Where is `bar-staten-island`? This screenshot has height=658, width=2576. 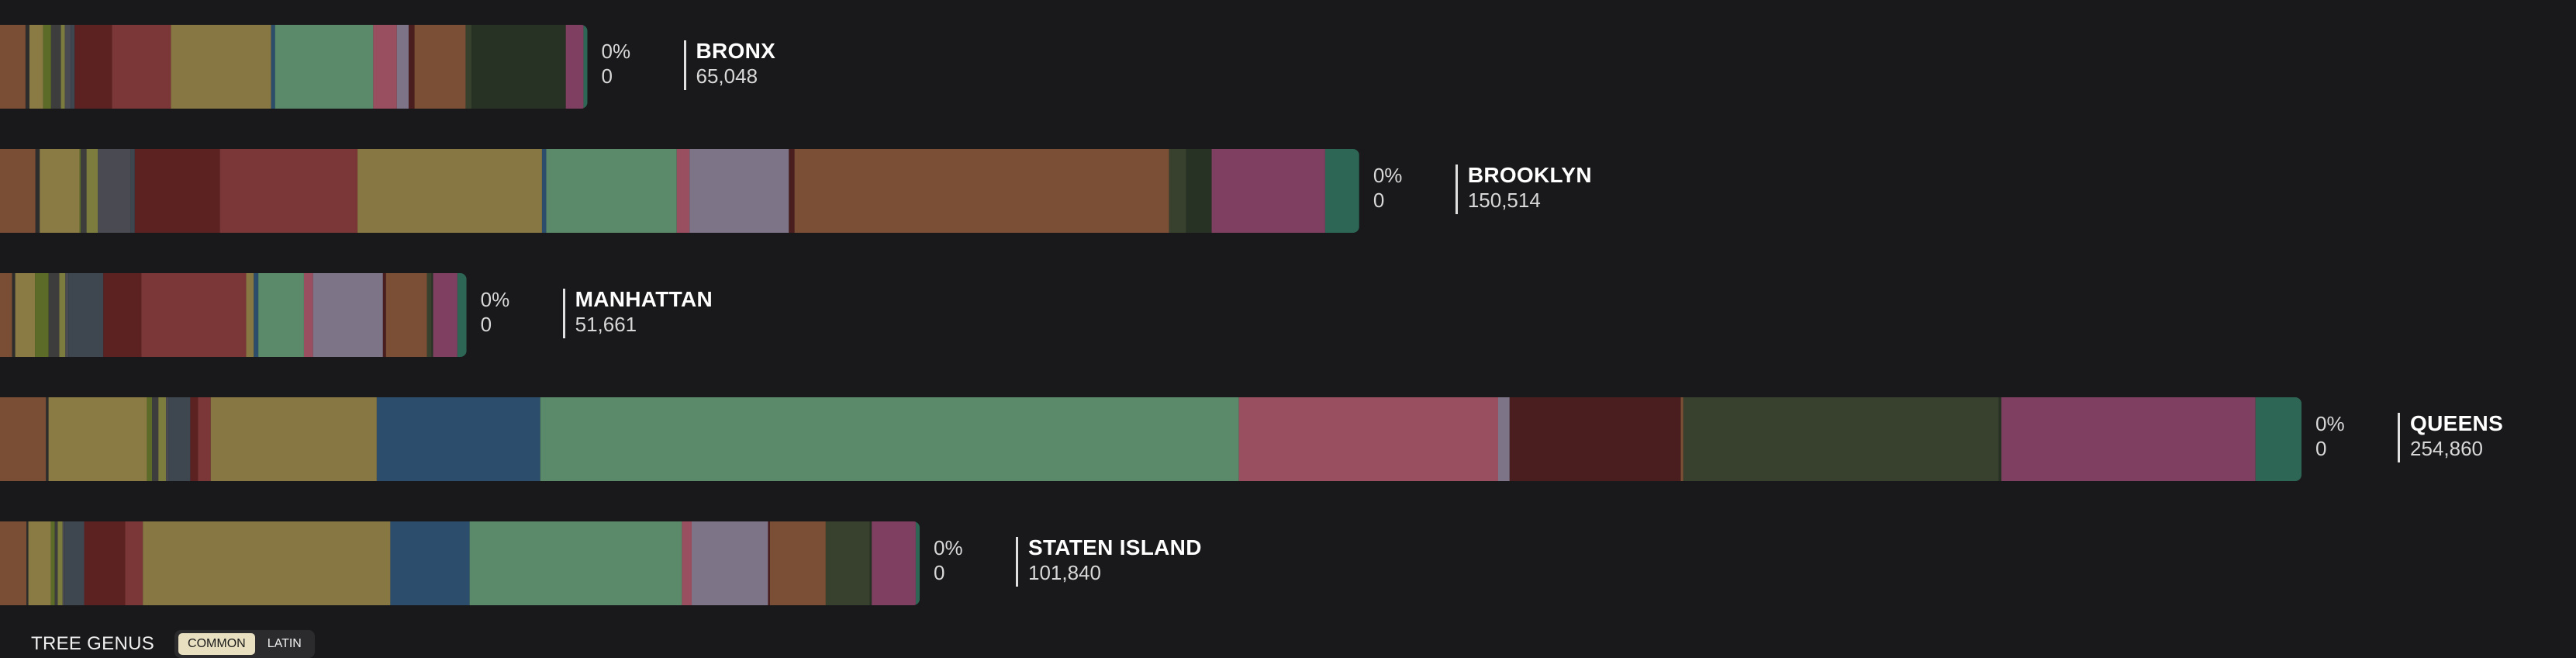 bar-staten-island is located at coordinates (460, 563).